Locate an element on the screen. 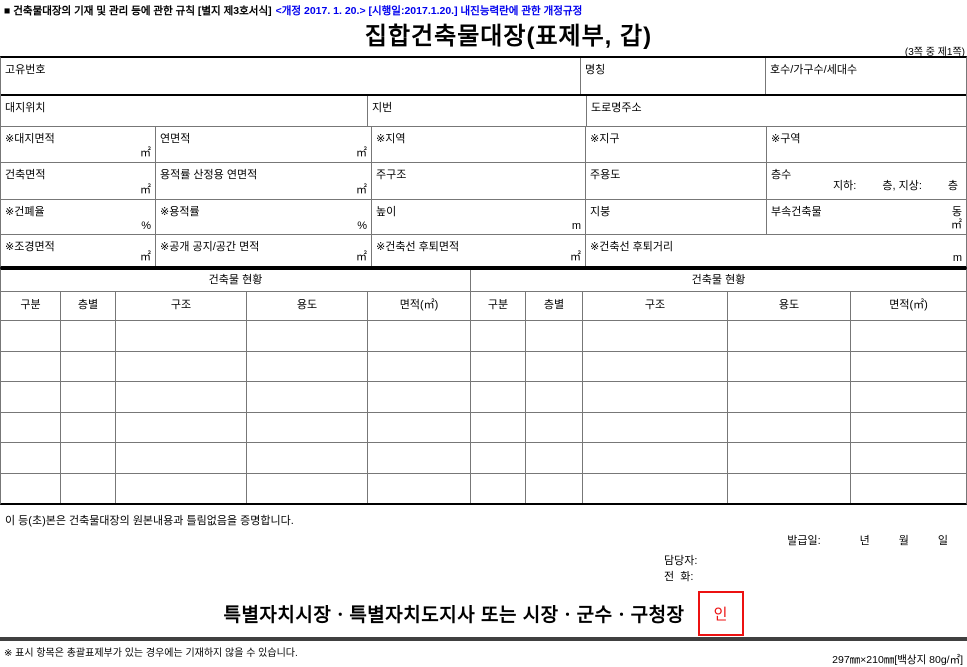 This screenshot has width=967, height=667. field-landscape-area: ※조경면적 ㎡ is located at coordinates (78, 250).